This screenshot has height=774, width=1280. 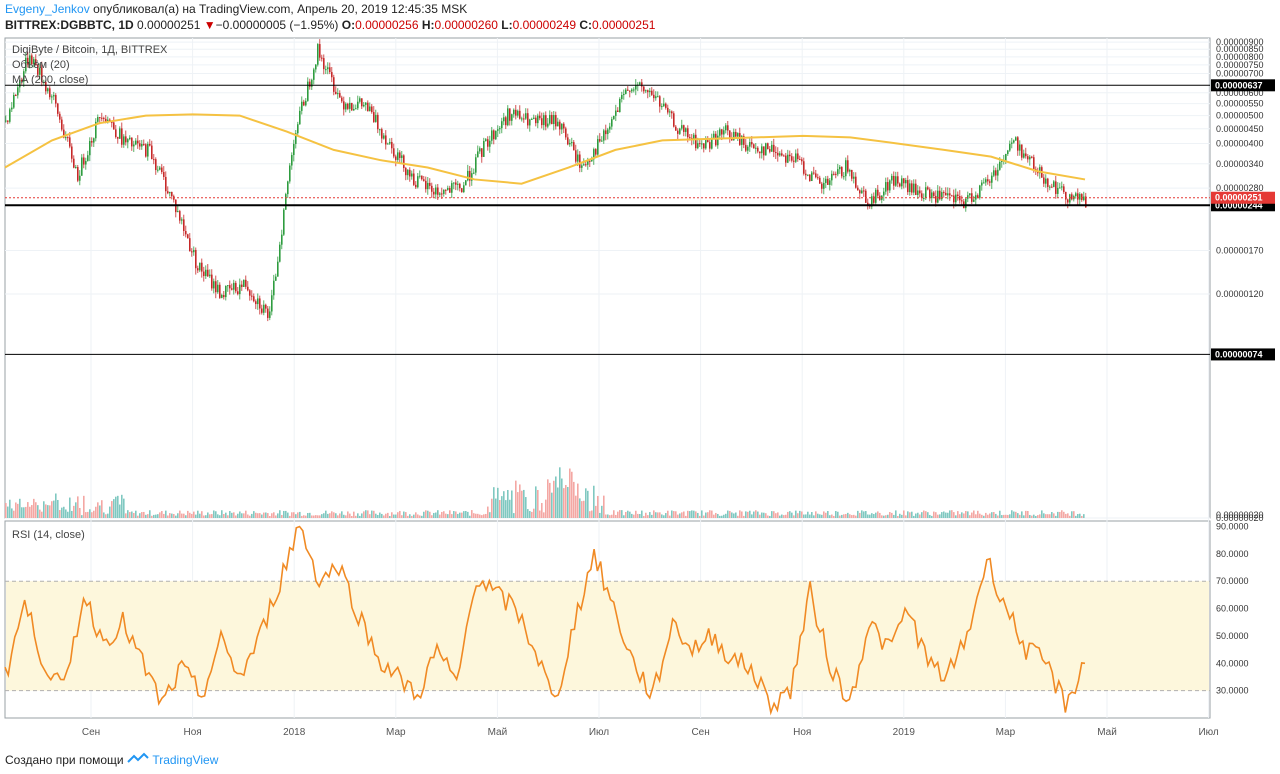 What do you see at coordinates (91, 732) in the screenshot?
I see `x-tick-label: Сен` at bounding box center [91, 732].